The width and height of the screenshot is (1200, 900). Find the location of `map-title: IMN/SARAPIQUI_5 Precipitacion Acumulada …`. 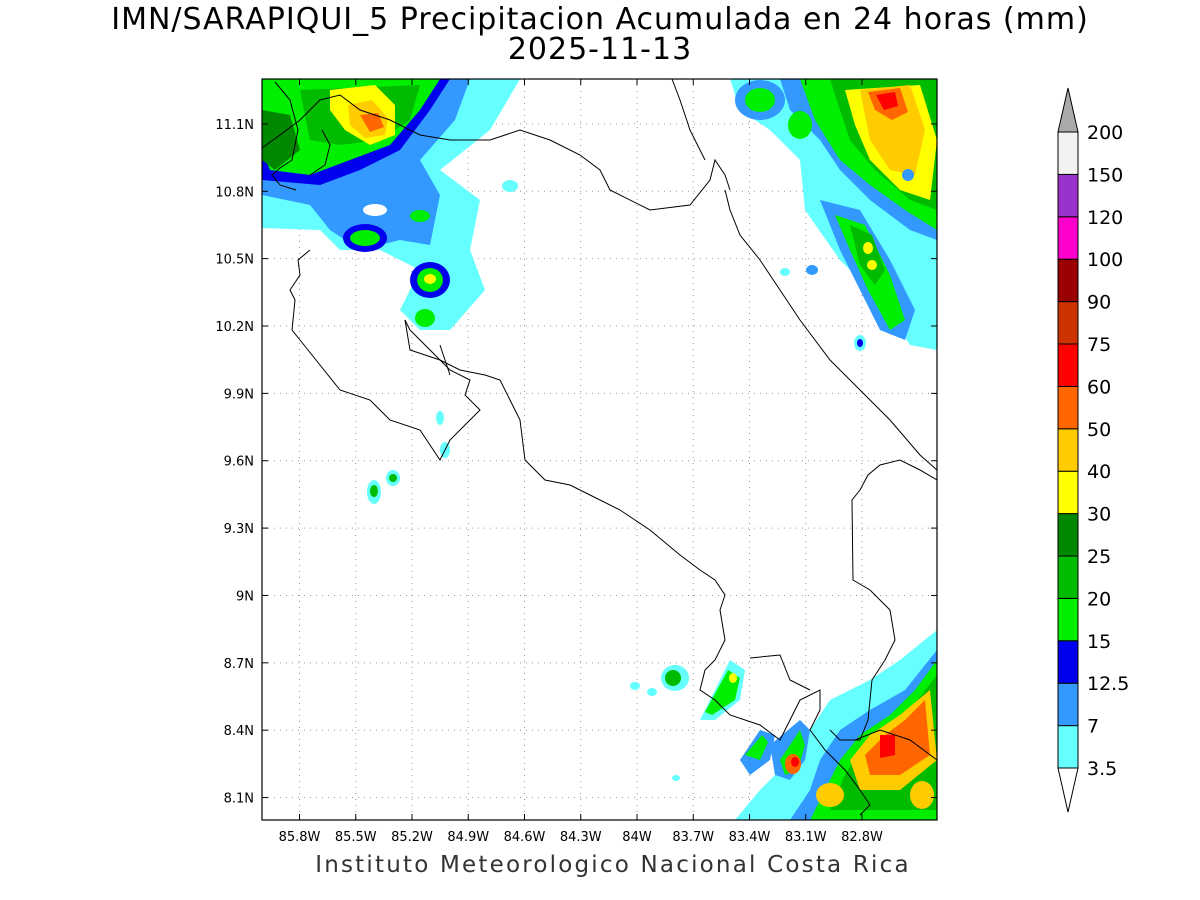

map-title: IMN/SARAPIQUI_5 Precipitacion Acumulada … is located at coordinates (600, 19).